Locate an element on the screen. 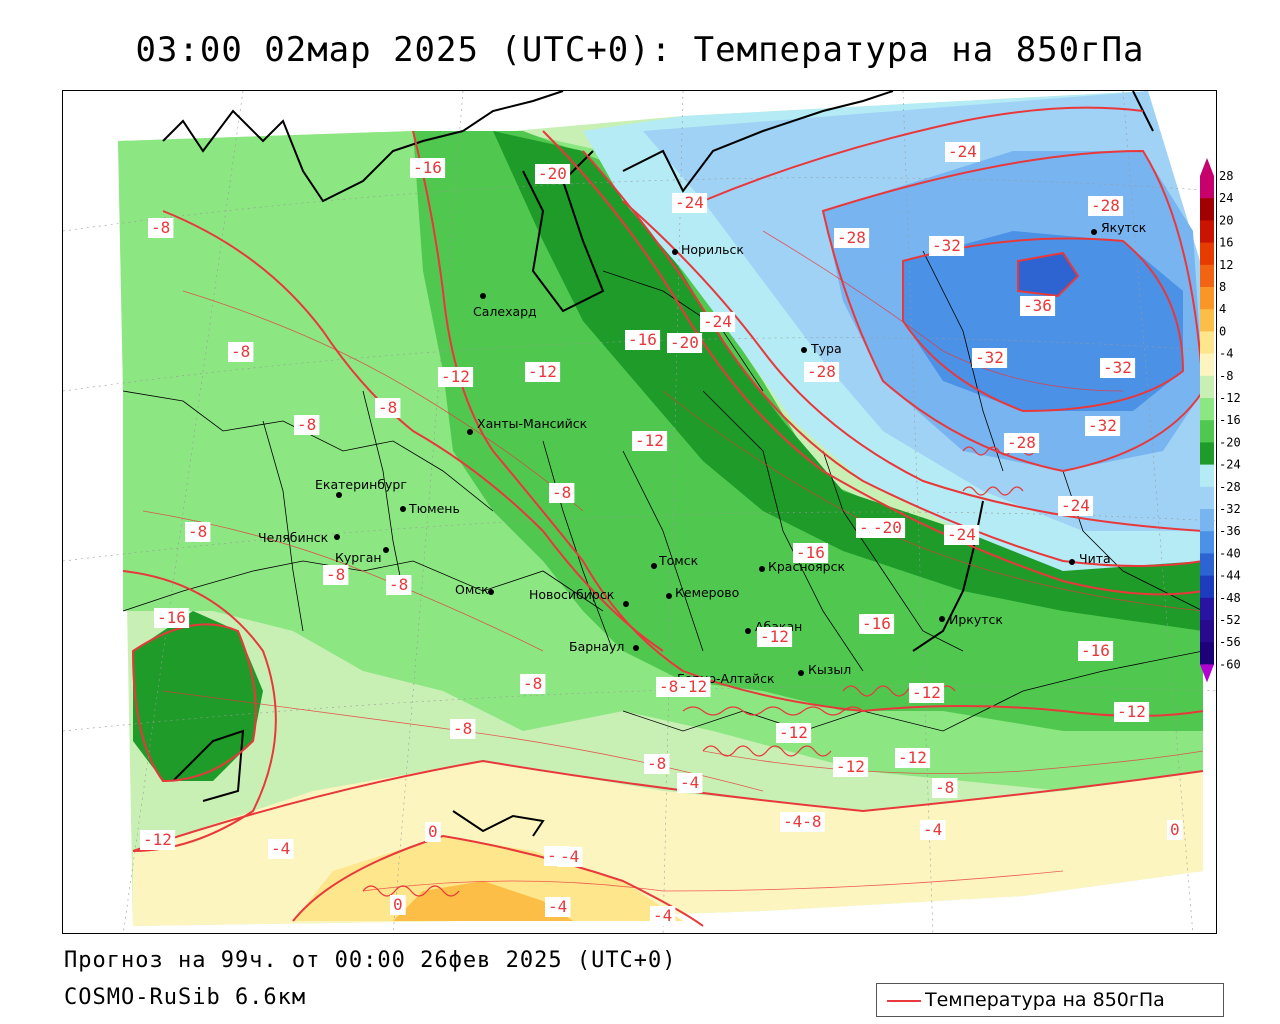 The height and width of the screenshot is (1024, 1280). city-dot-tyumen is located at coordinates (403, 509).